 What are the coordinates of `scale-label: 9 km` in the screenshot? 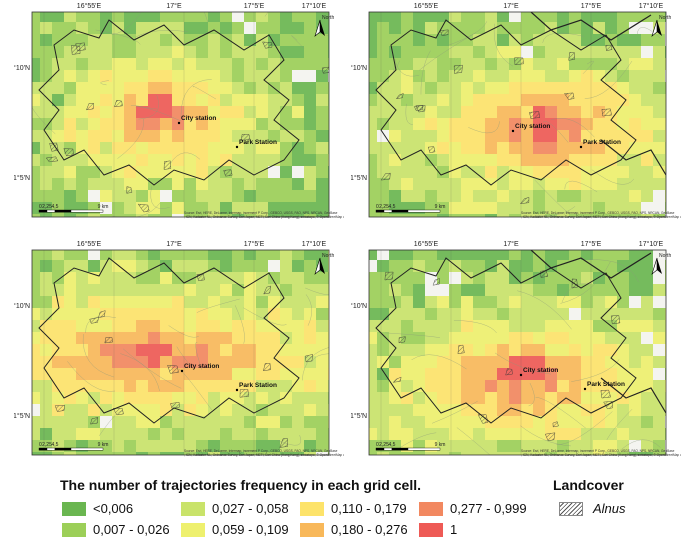 It's located at (103, 207).